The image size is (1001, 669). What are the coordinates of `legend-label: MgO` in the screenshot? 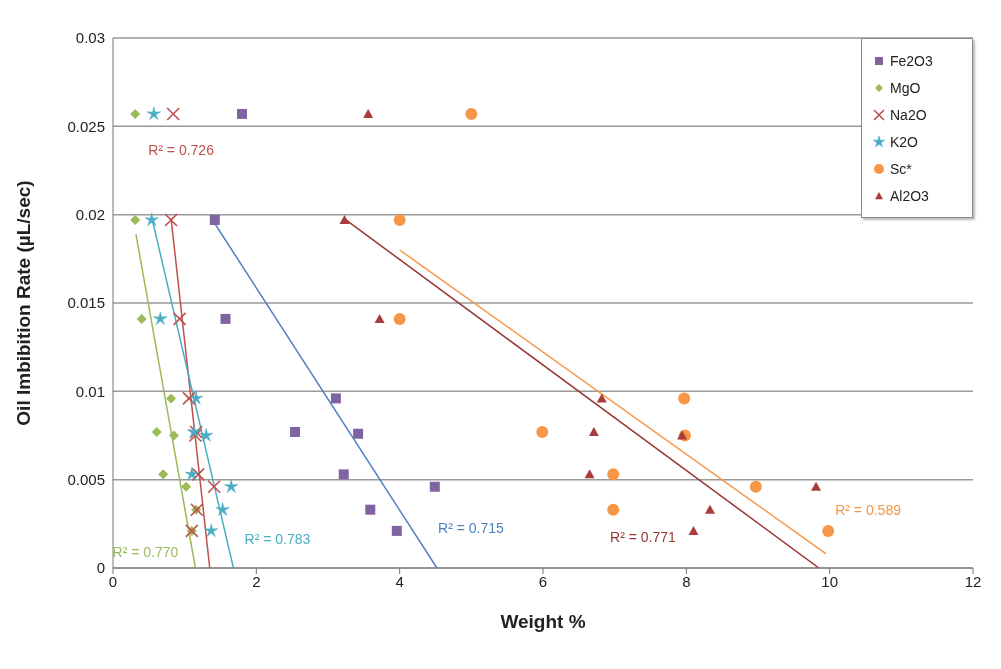 It's located at (905, 87).